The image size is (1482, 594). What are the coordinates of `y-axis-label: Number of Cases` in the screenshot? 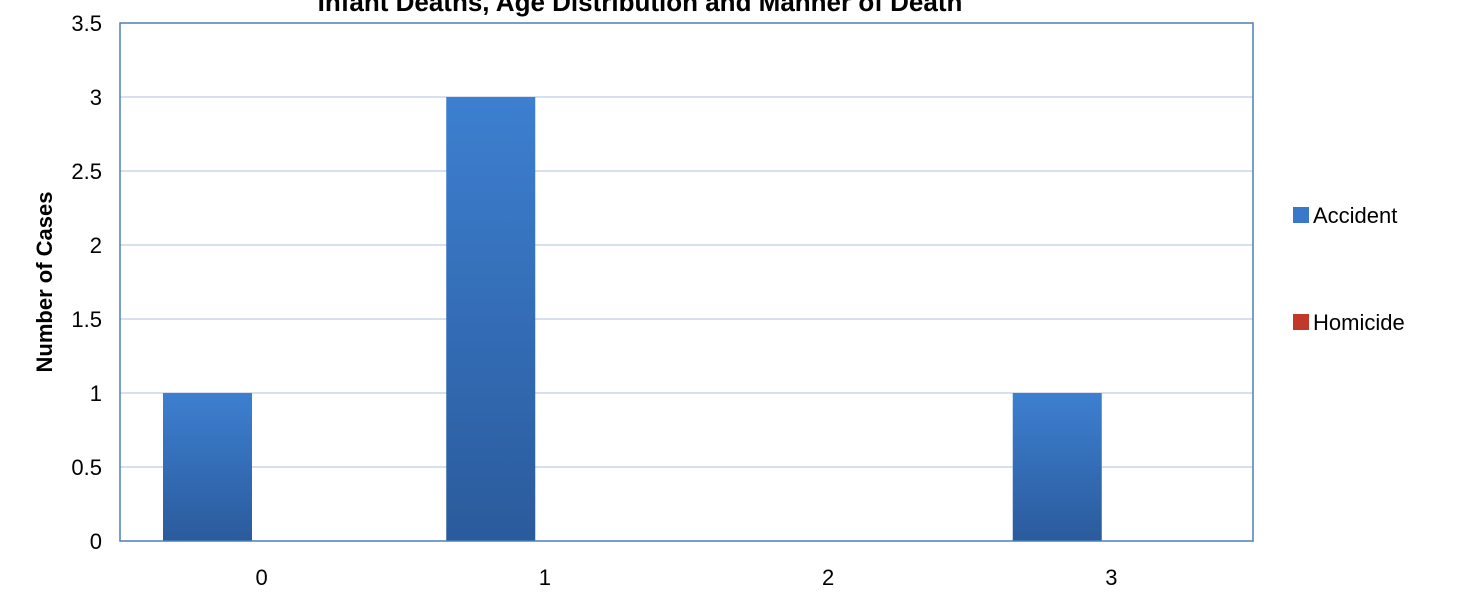 It's located at (44, 282).